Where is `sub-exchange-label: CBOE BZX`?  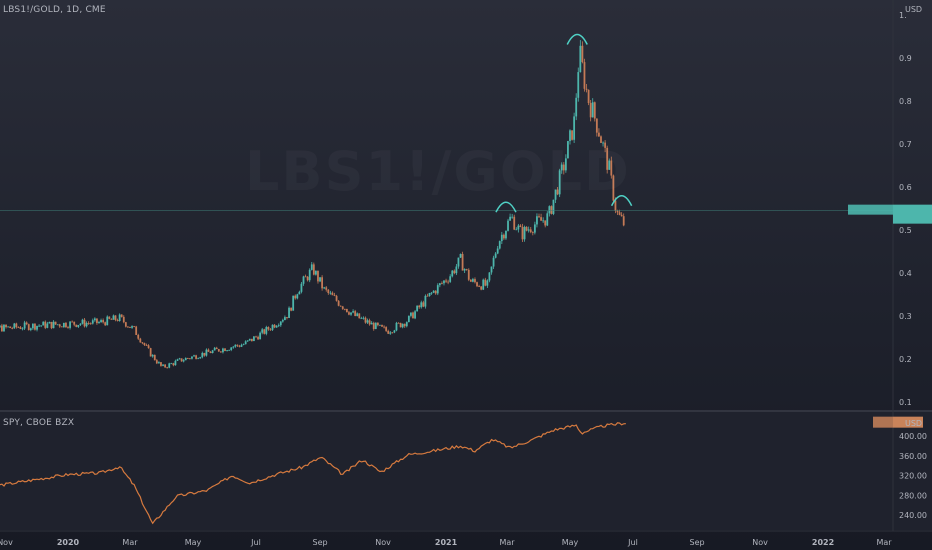 sub-exchange-label: CBOE BZX is located at coordinates (50, 423).